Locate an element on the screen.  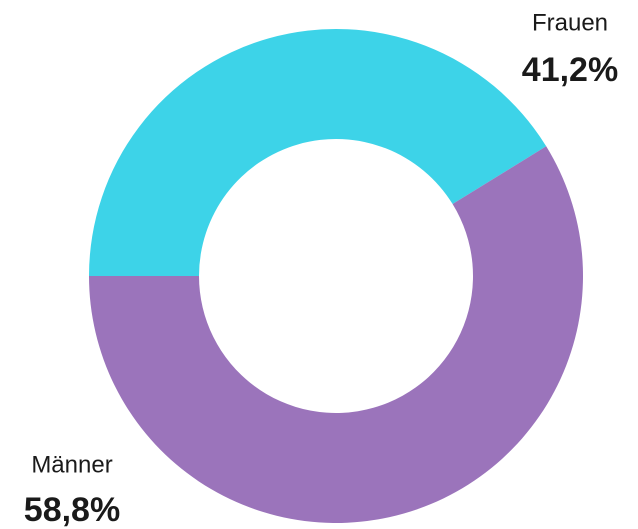
segment-value-label: 58,8% is located at coordinates (72, 510).